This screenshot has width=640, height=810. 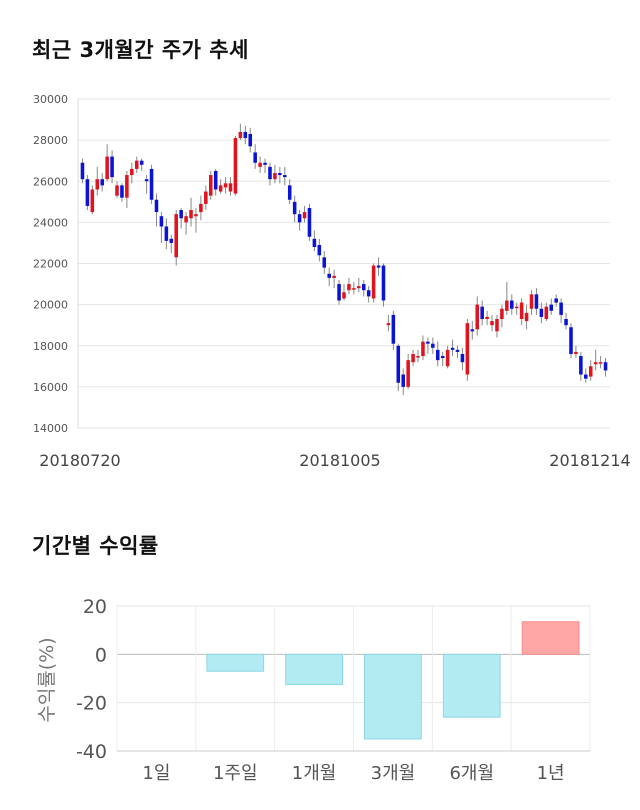 What do you see at coordinates (551, 773) in the screenshot?
I see `x-tick-label: 1년` at bounding box center [551, 773].